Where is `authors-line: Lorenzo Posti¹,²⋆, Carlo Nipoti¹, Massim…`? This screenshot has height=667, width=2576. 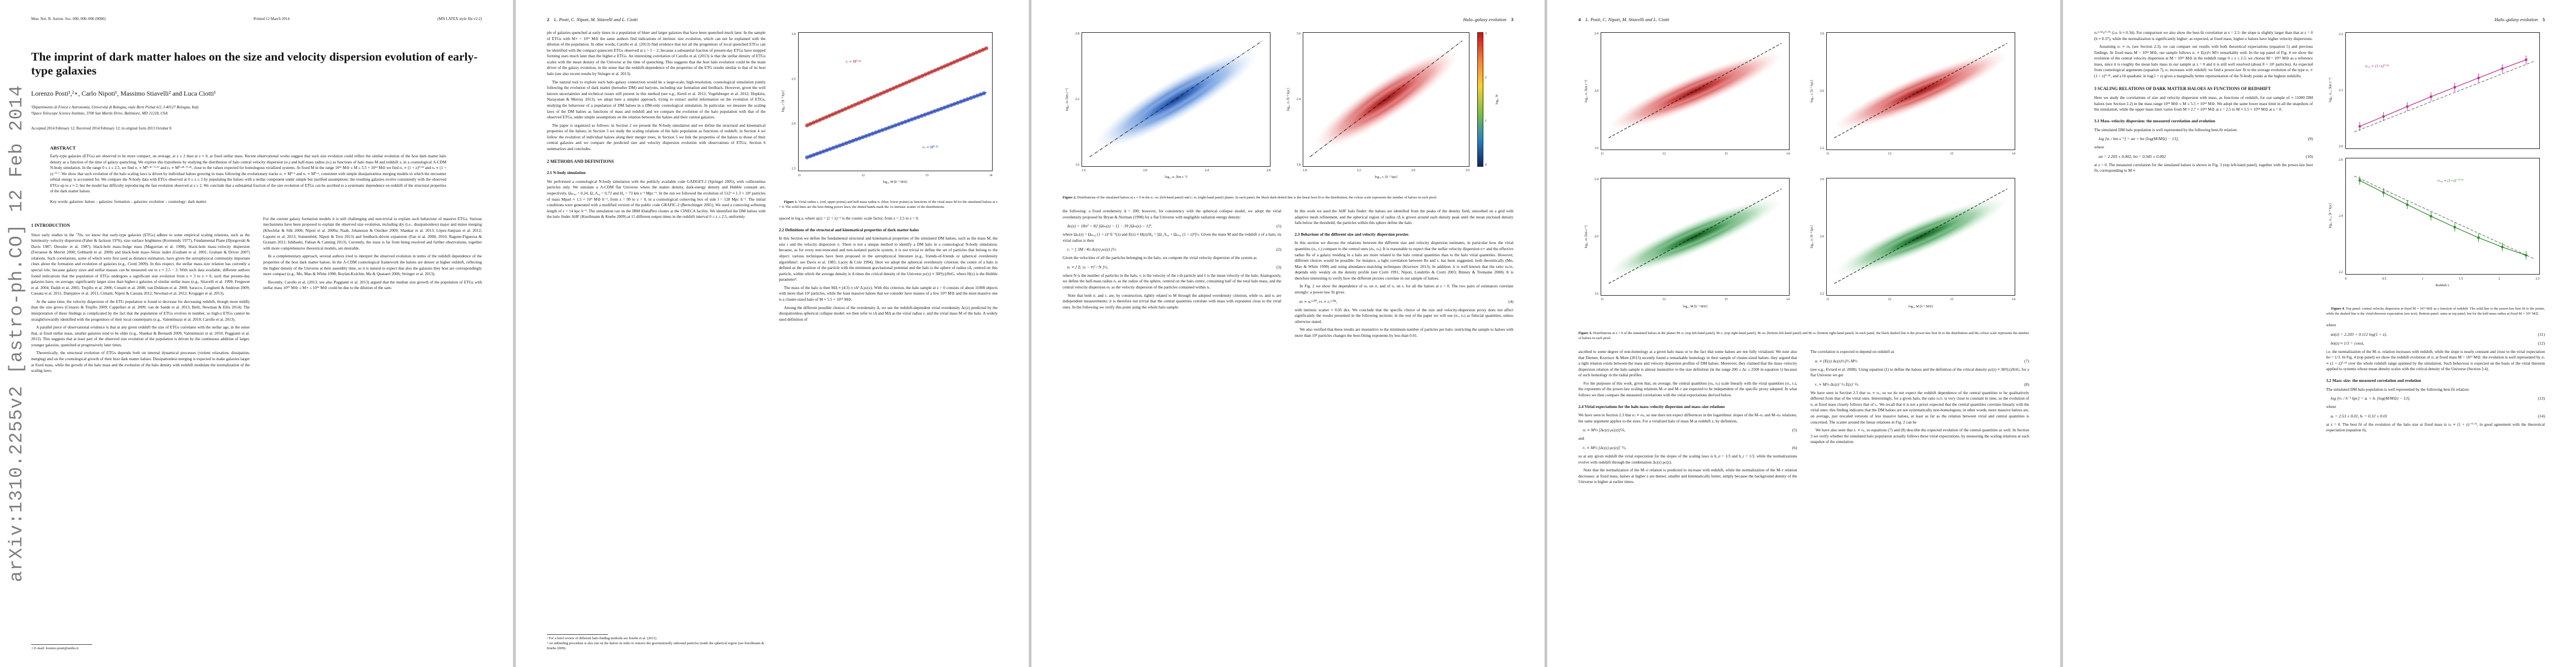
authors-line: Lorenzo Posti¹,²⋆, Carlo Nipoti¹, Massim… is located at coordinates (123, 93).